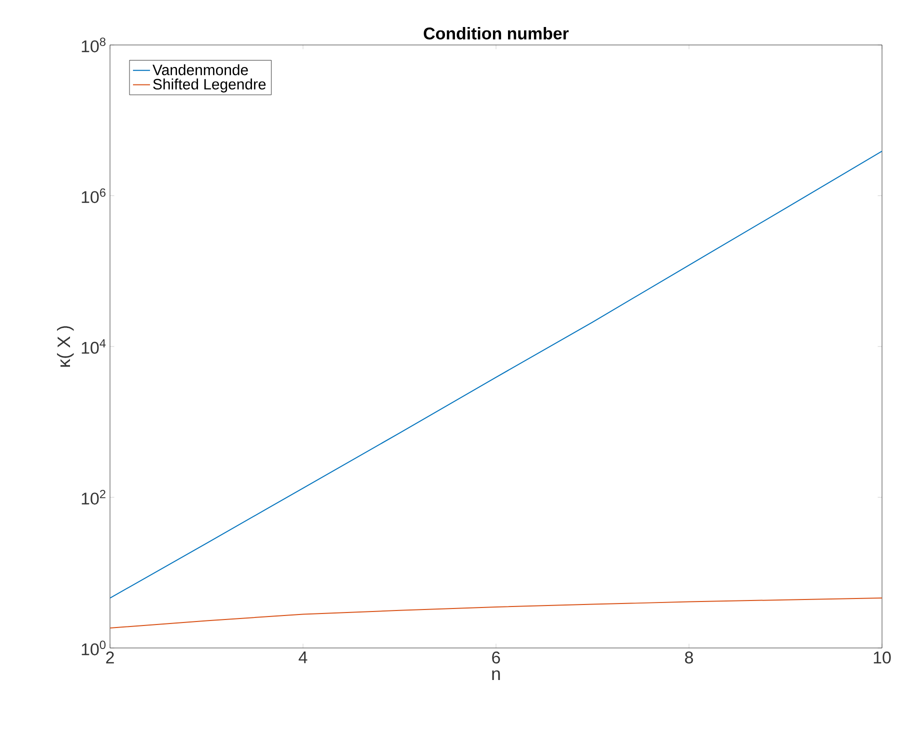  Describe the element at coordinates (65, 346) in the screenshot. I see `y-axis-title: κ( X )` at that location.